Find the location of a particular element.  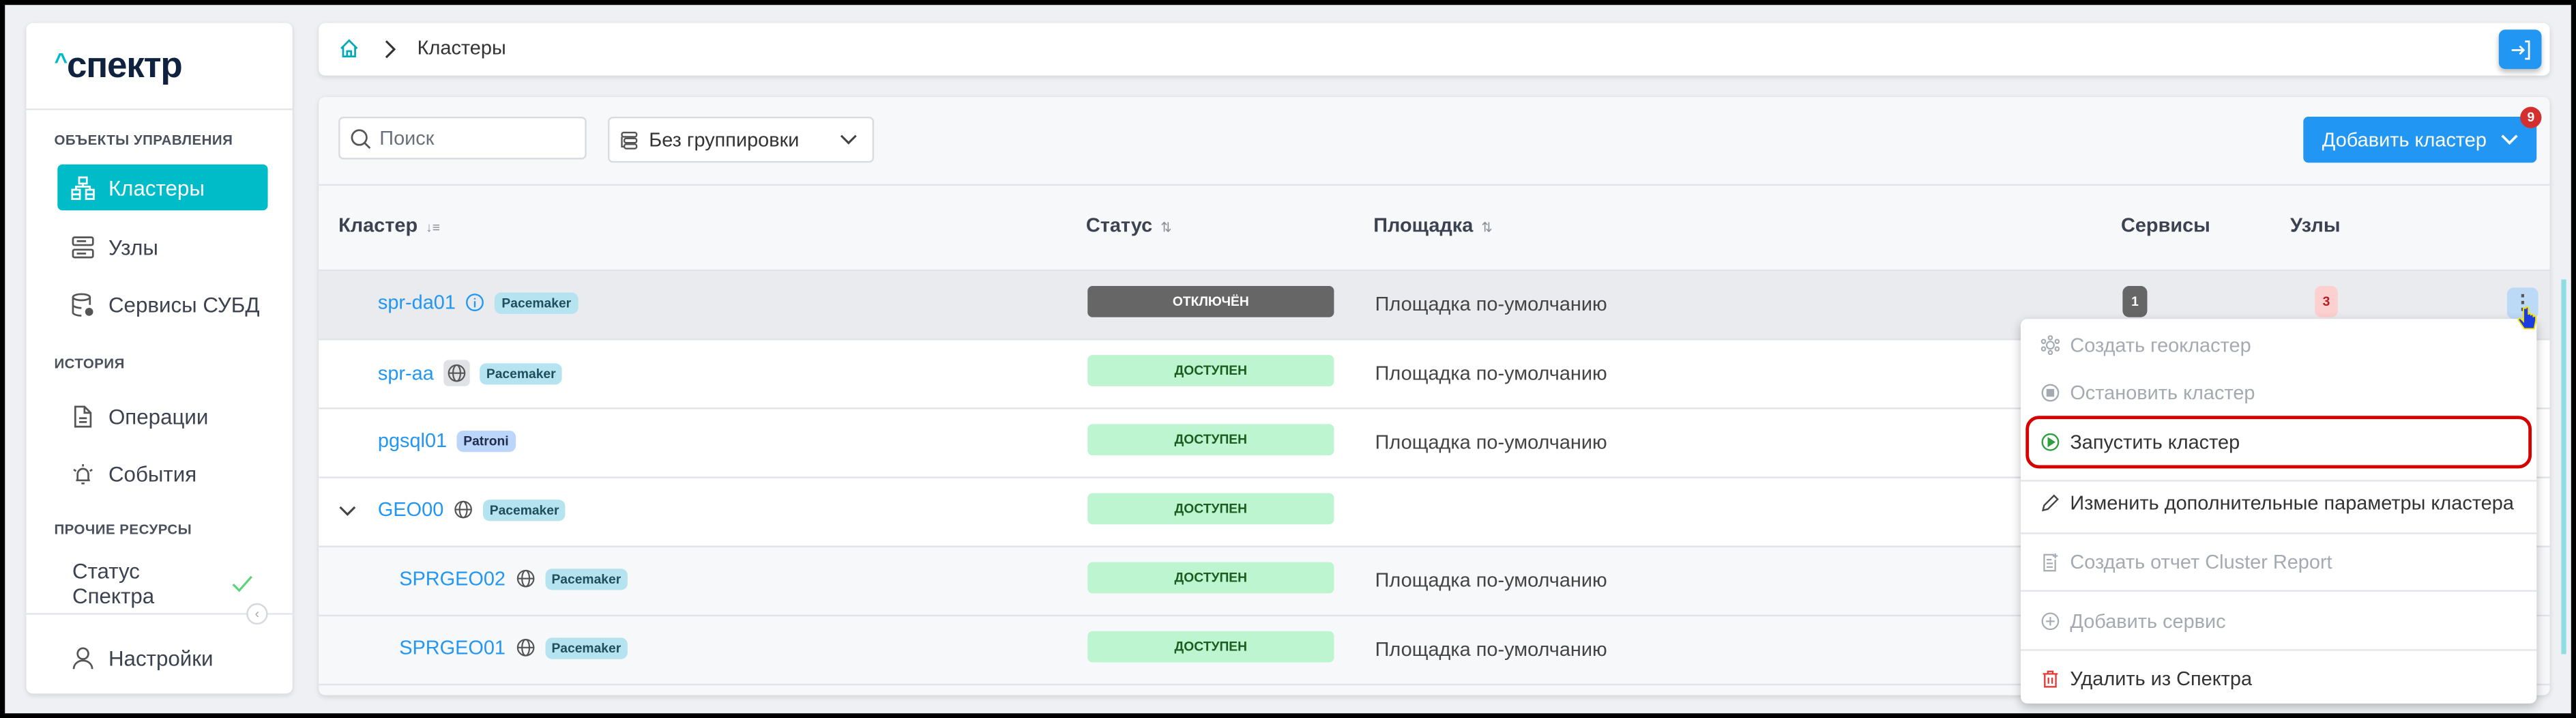

header: Кластеры is located at coordinates (1434, 49).